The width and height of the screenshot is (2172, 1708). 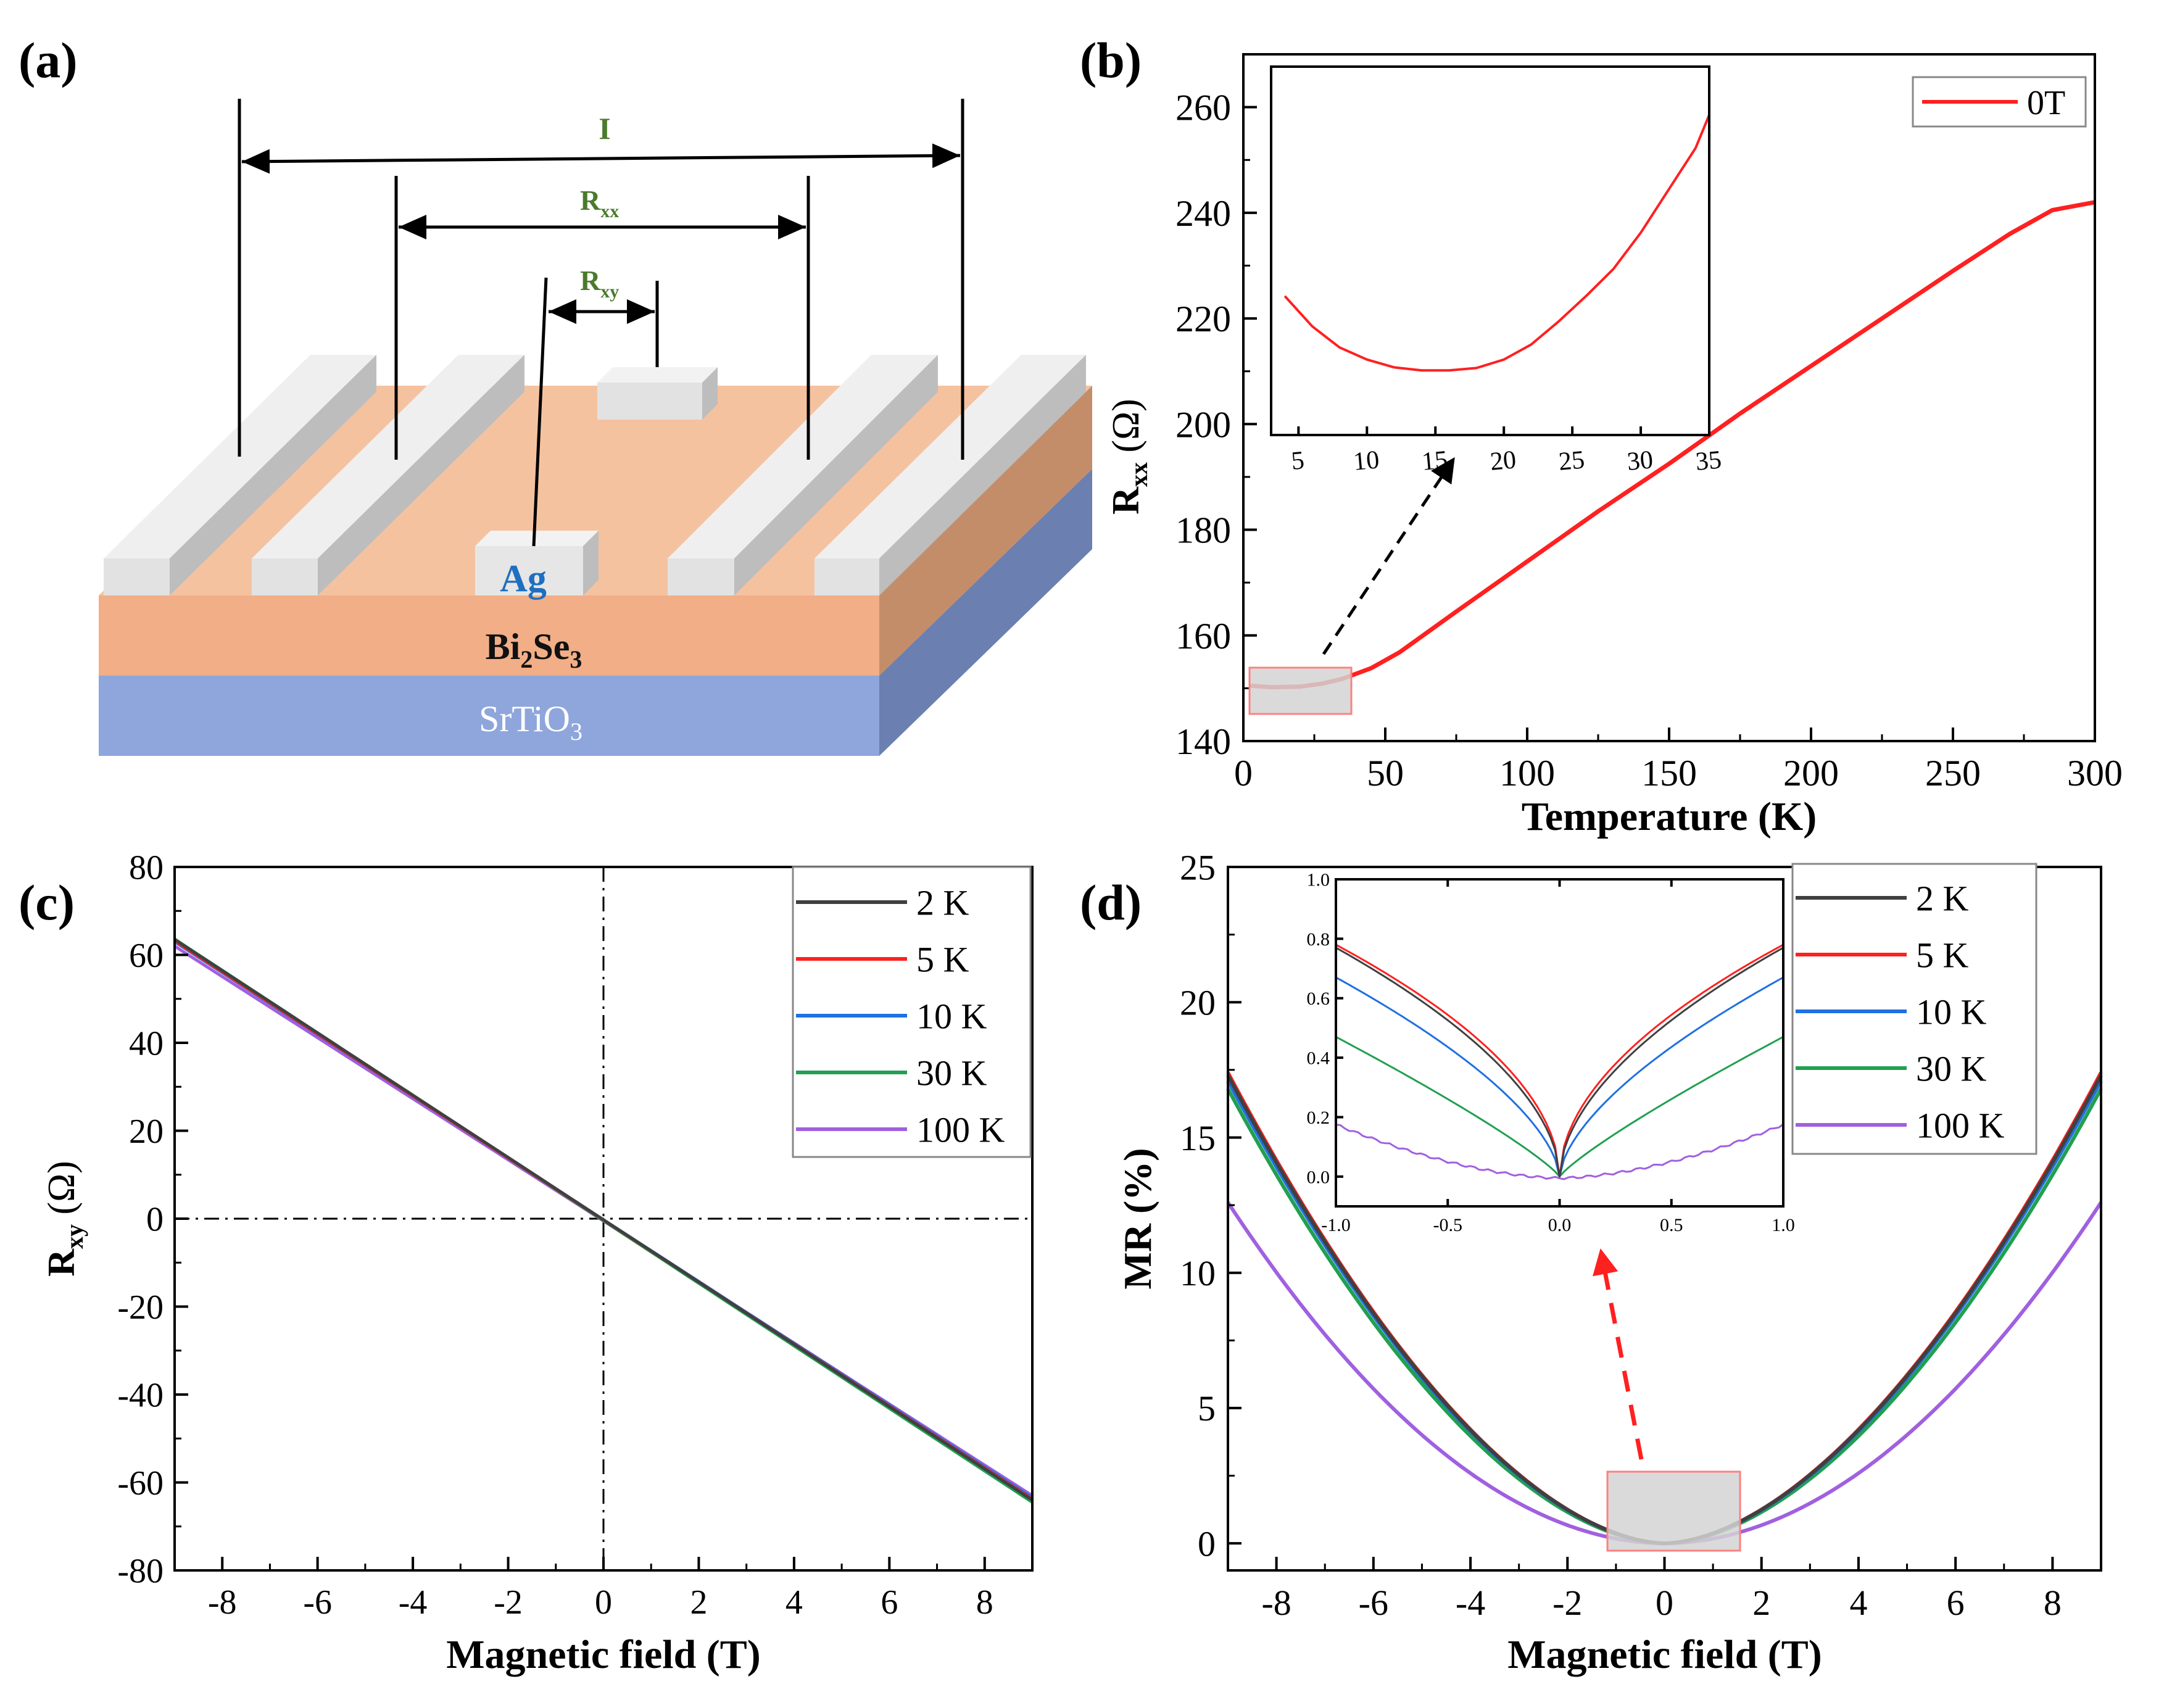 I want to click on d-inset-xtick-label: -0.5, so click(x=1448, y=1225).